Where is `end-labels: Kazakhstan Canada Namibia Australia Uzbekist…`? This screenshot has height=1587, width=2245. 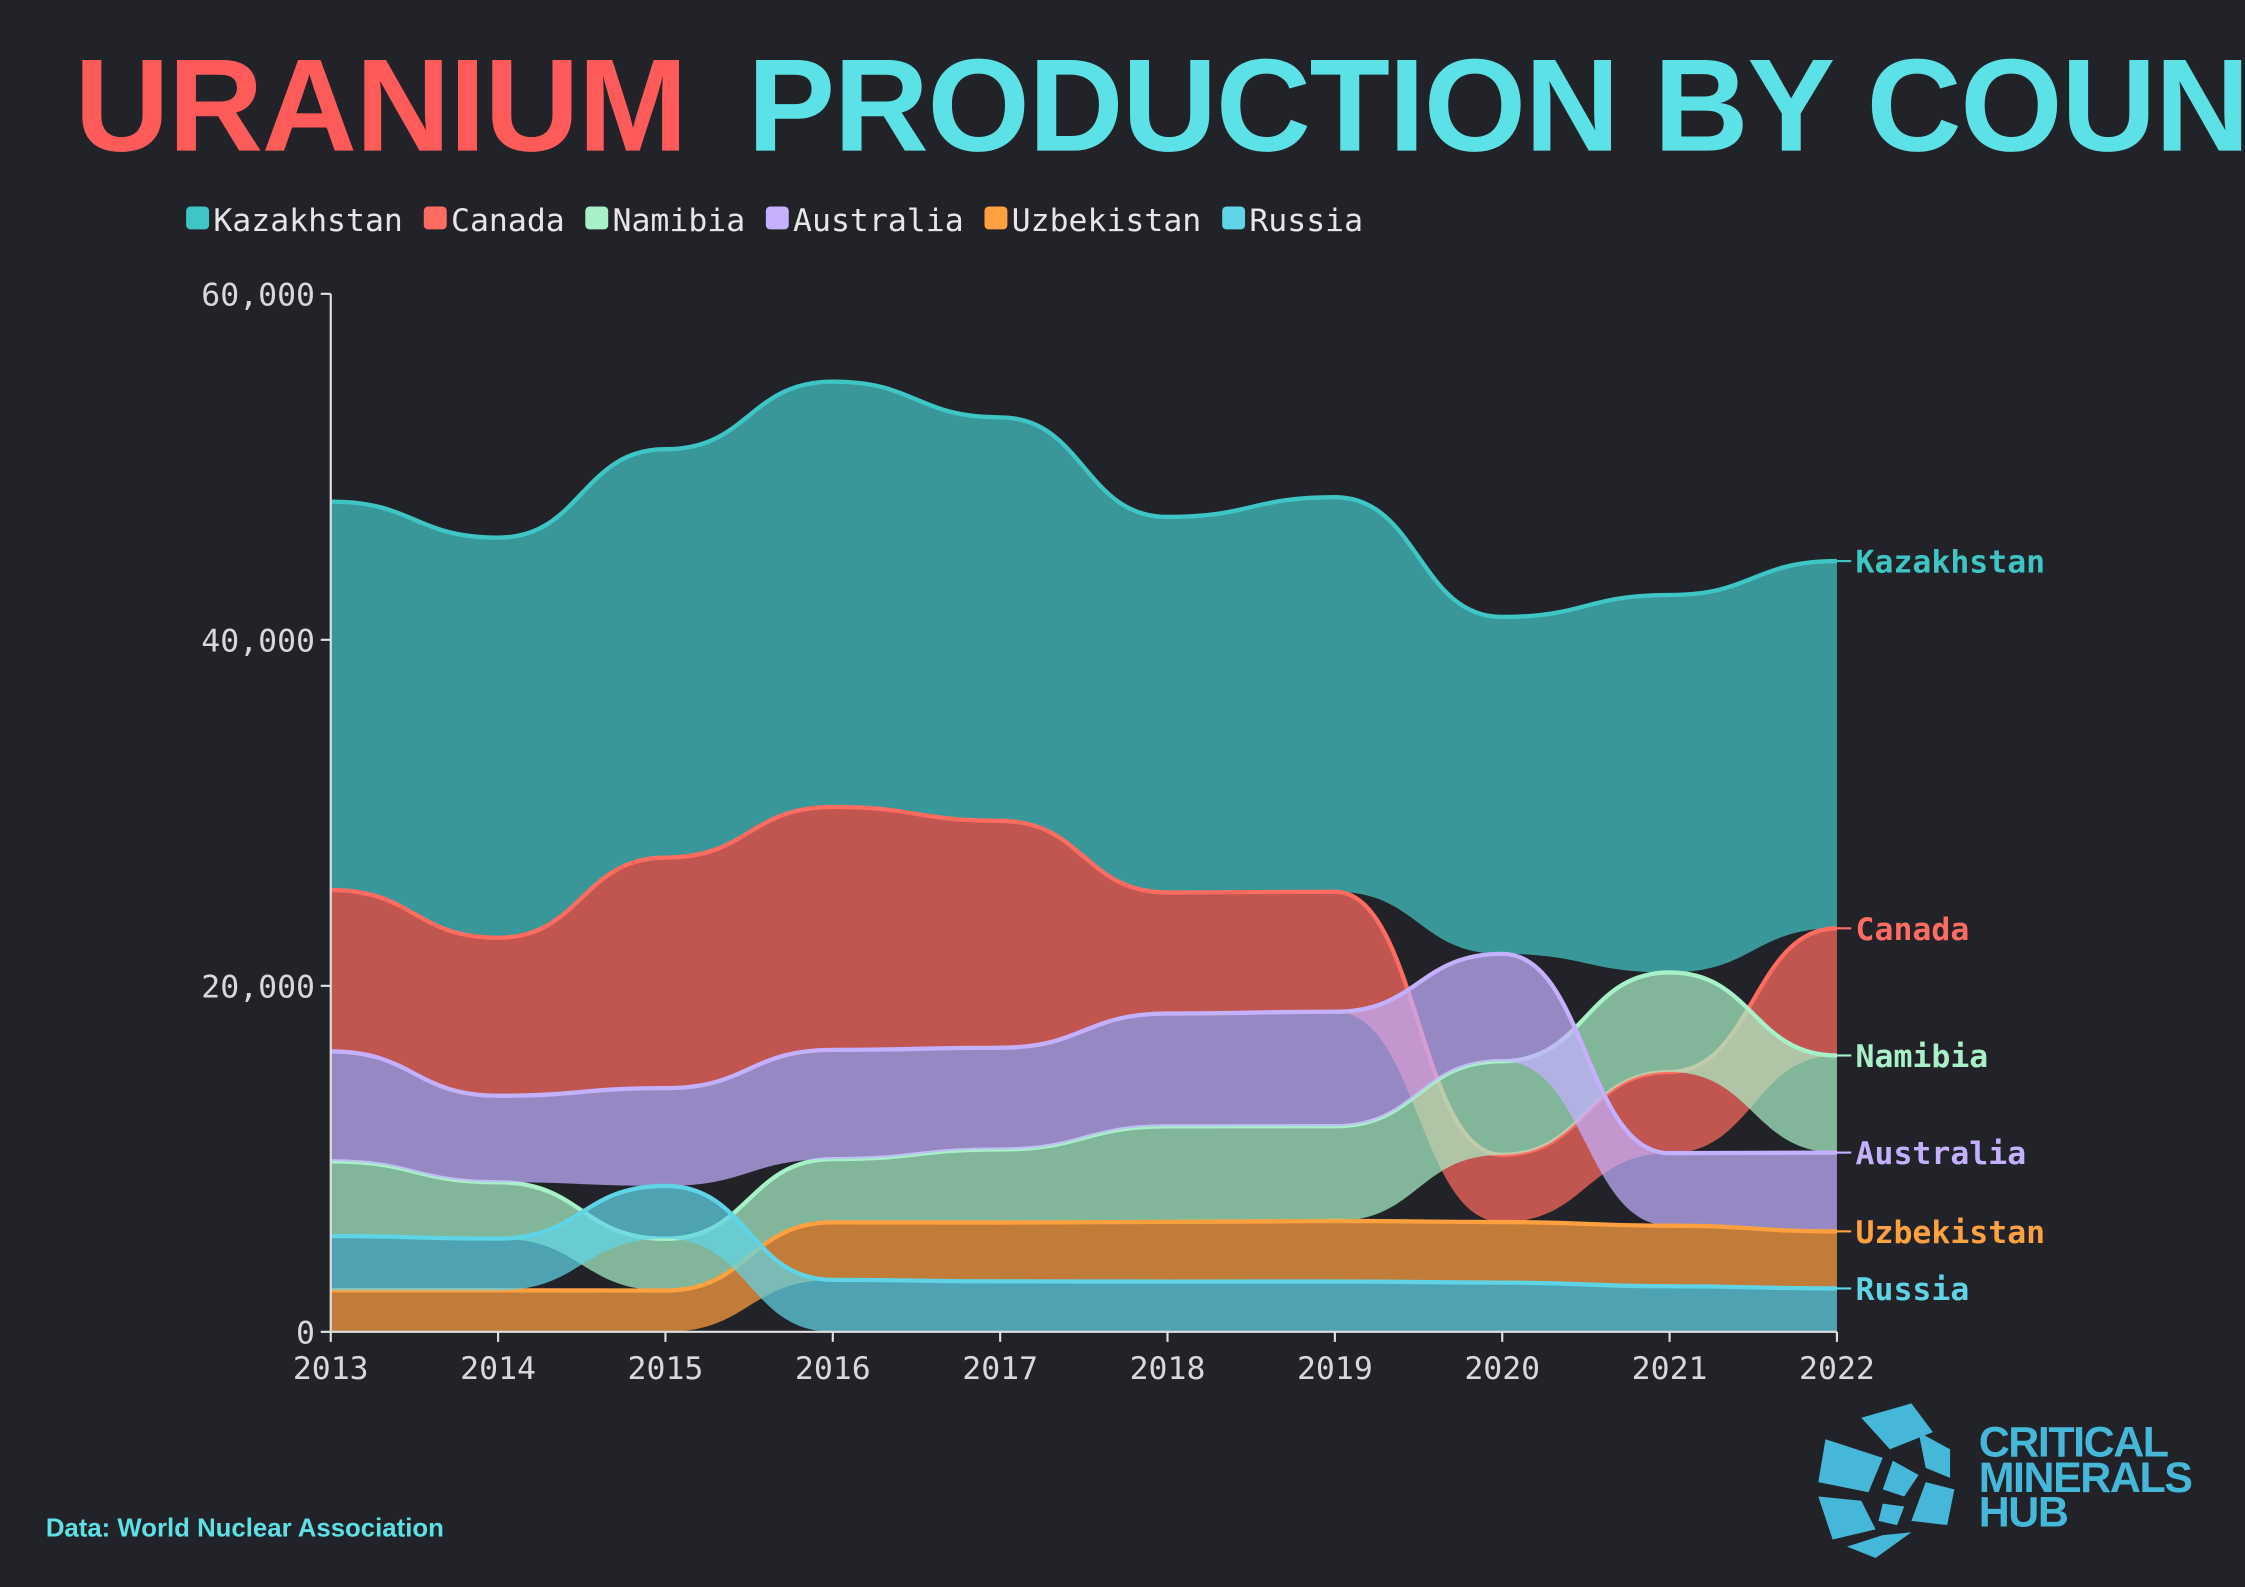
end-labels: Kazakhstan Canada Namibia Australia Uzbekist… is located at coordinates (1941, 926).